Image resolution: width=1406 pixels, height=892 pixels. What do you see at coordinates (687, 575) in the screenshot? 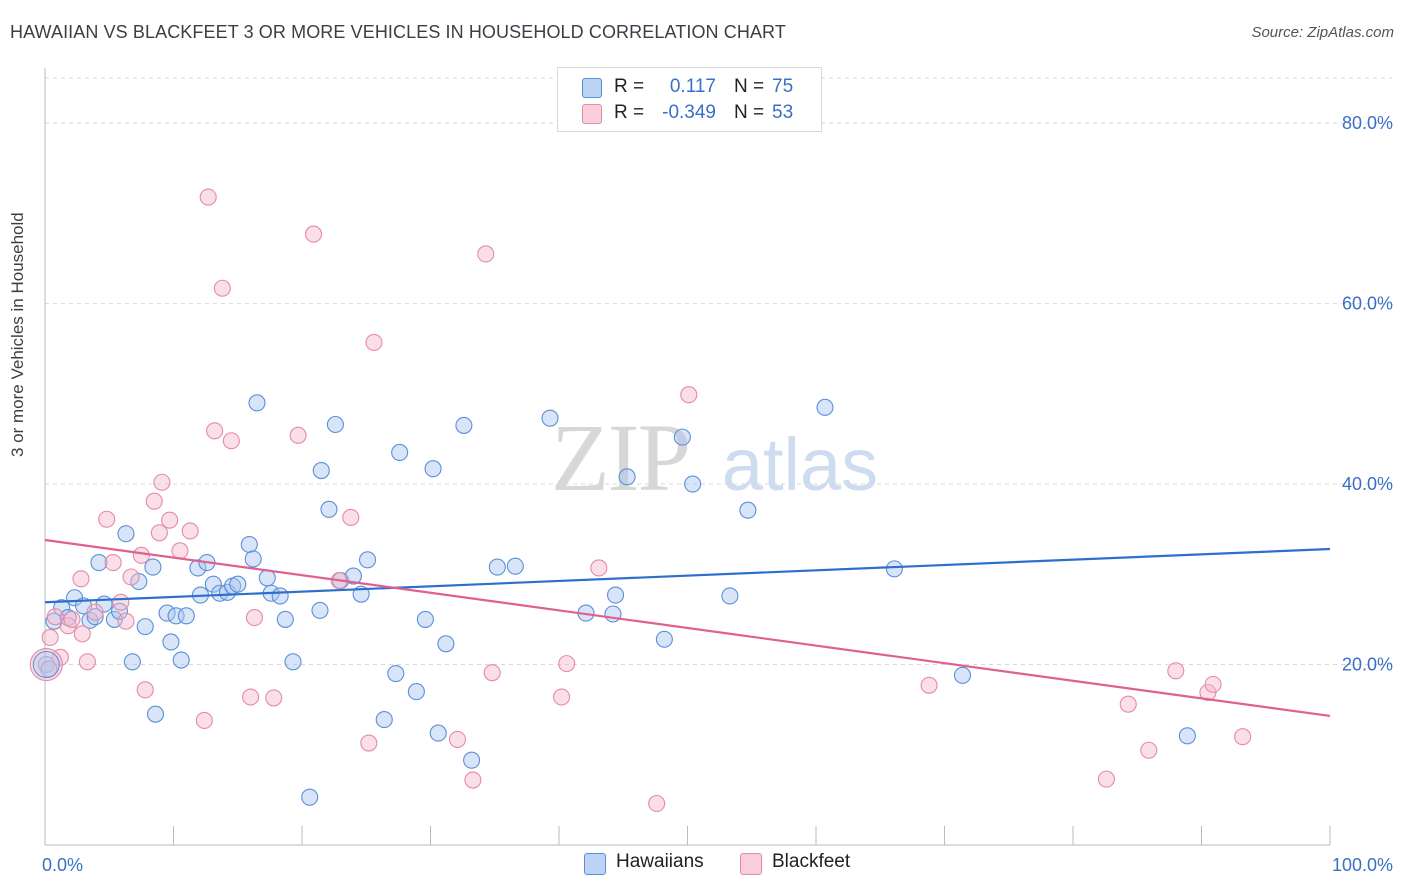
I see `hawaiians-trend-line` at bounding box center [687, 575].